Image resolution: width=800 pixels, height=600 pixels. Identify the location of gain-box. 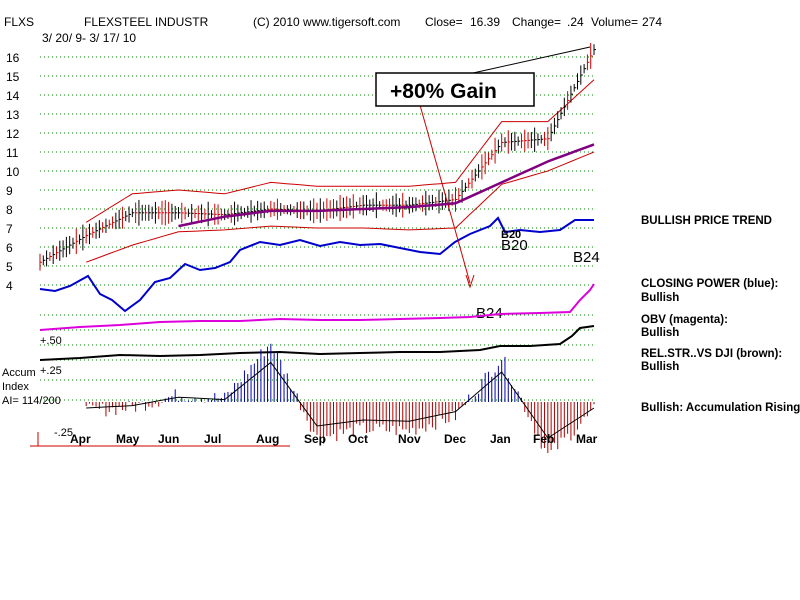
(455, 89).